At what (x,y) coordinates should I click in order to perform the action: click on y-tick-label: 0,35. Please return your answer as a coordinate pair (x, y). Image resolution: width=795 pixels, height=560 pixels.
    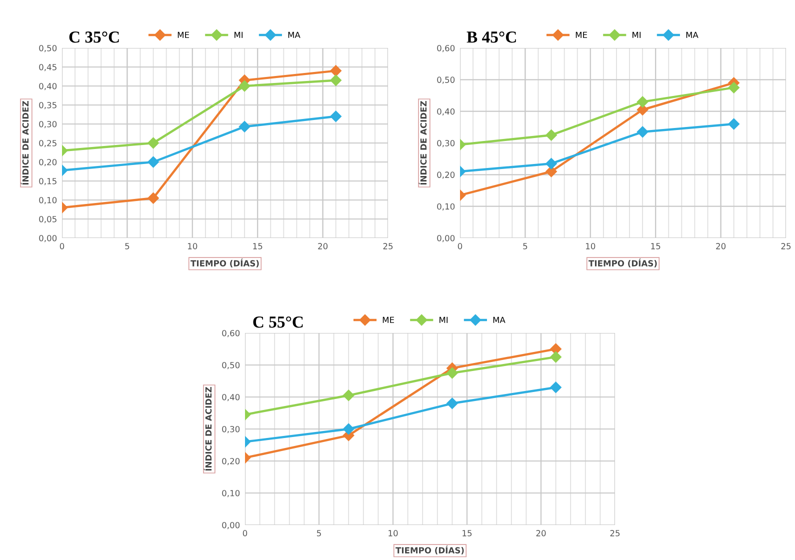
    Looking at the image, I should click on (47, 106).